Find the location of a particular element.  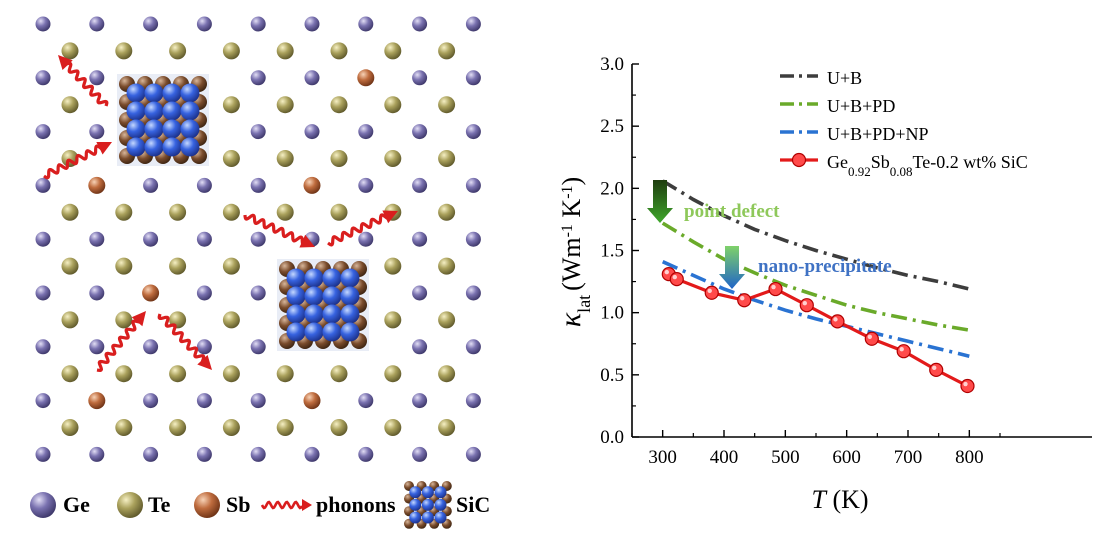

x-tick-label: 600 is located at coordinates (846, 457).